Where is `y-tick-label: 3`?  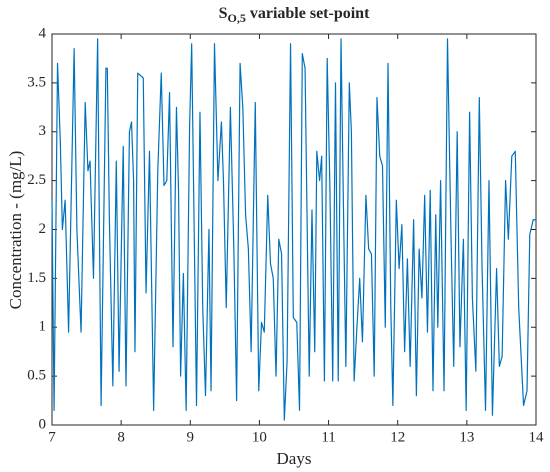 y-tick-label: 3 is located at coordinates (43, 131).